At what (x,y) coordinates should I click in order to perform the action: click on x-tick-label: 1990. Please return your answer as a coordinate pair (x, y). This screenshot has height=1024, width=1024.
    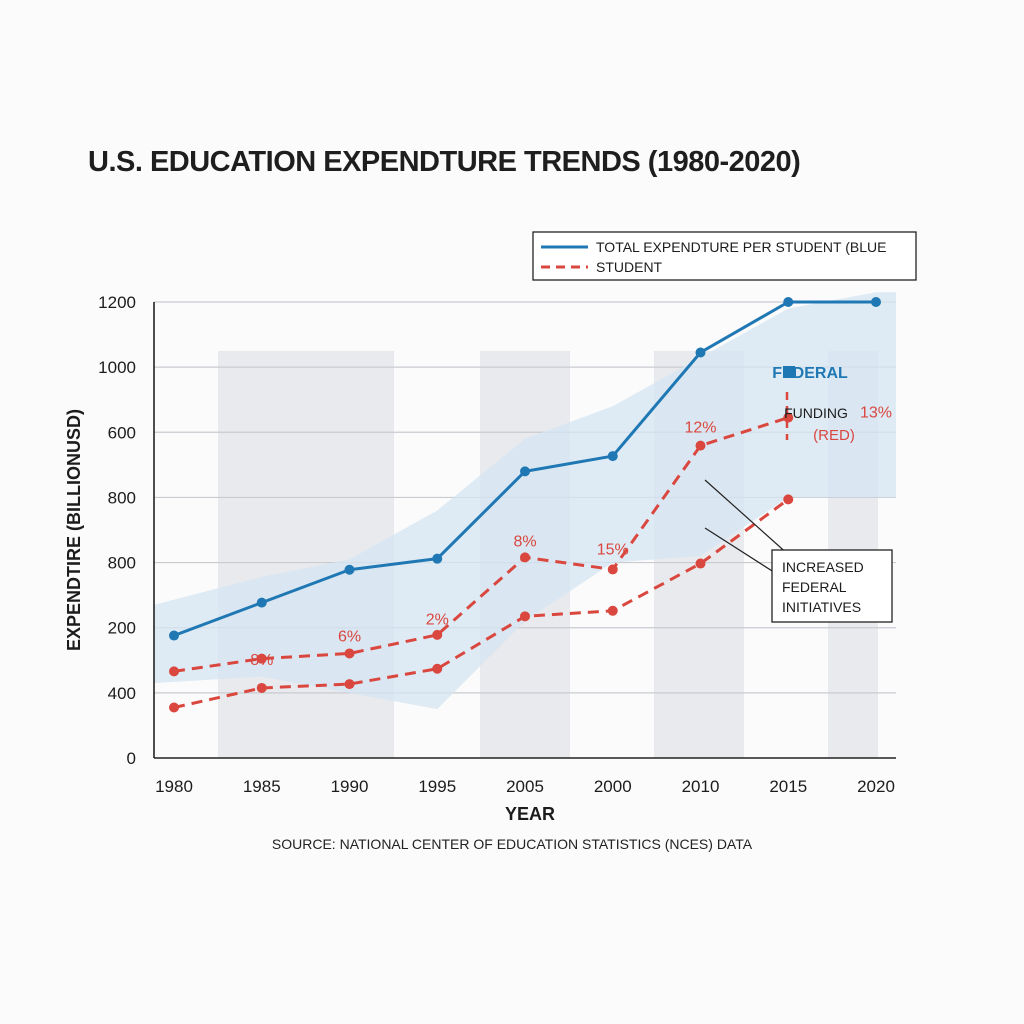
    Looking at the image, I should click on (350, 786).